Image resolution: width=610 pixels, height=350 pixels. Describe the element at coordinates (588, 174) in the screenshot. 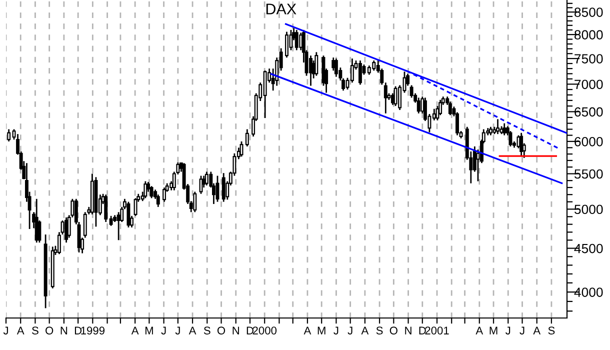

I see `y-tick-label: 5500` at that location.